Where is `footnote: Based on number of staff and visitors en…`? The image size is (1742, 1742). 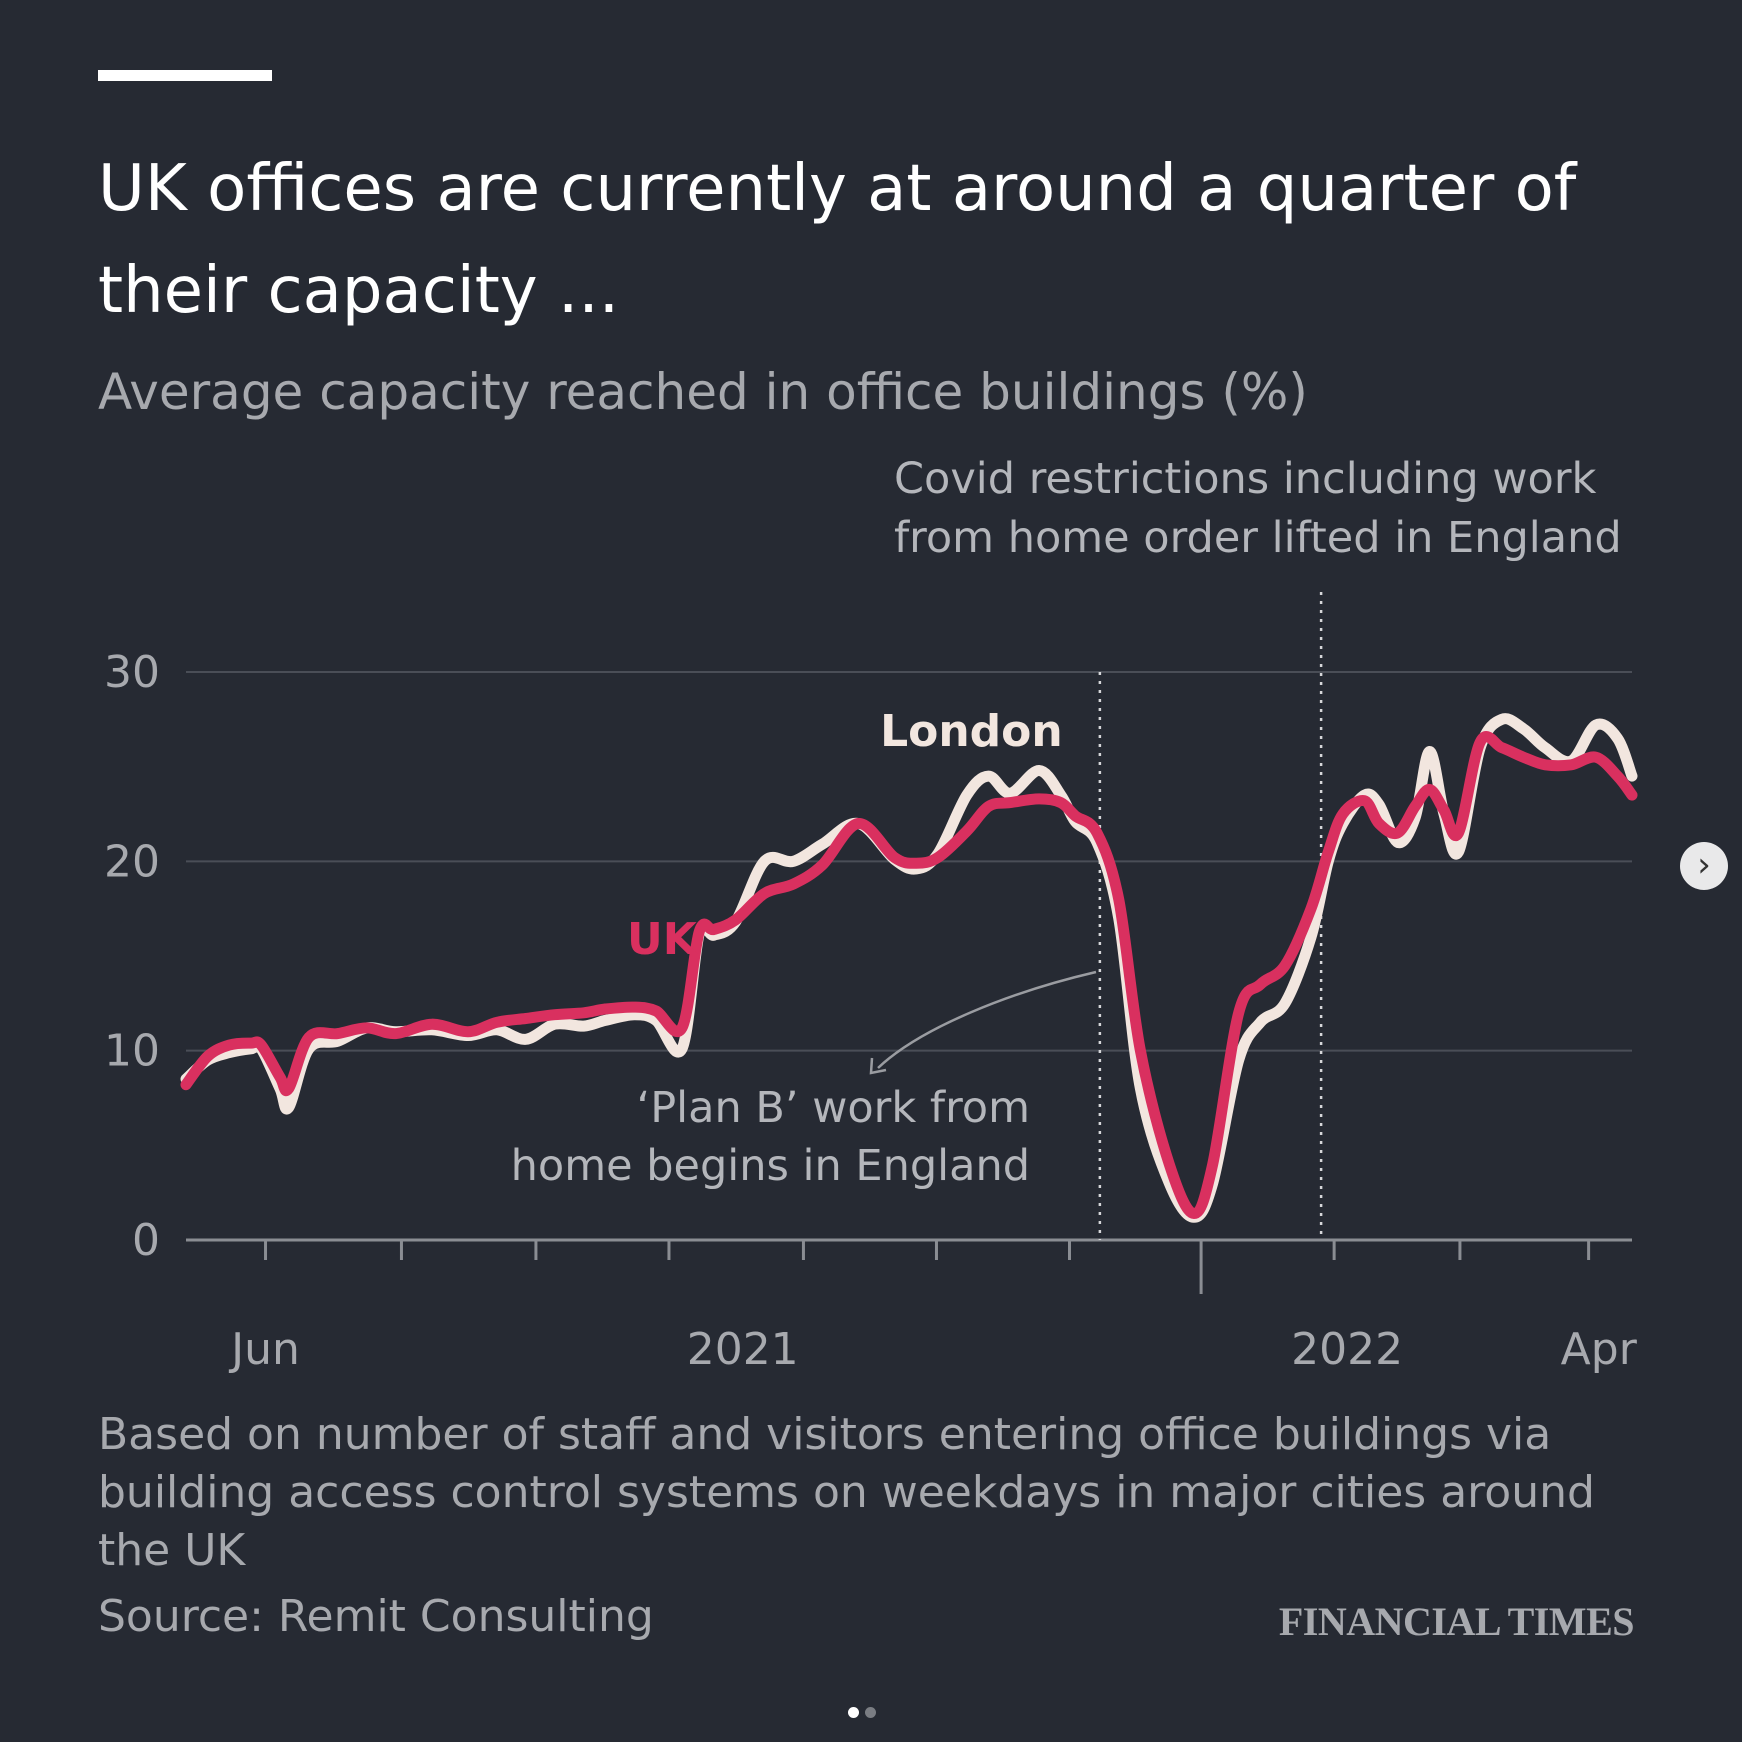
footnote: Based on number of staff and visitors en… is located at coordinates (846, 1492).